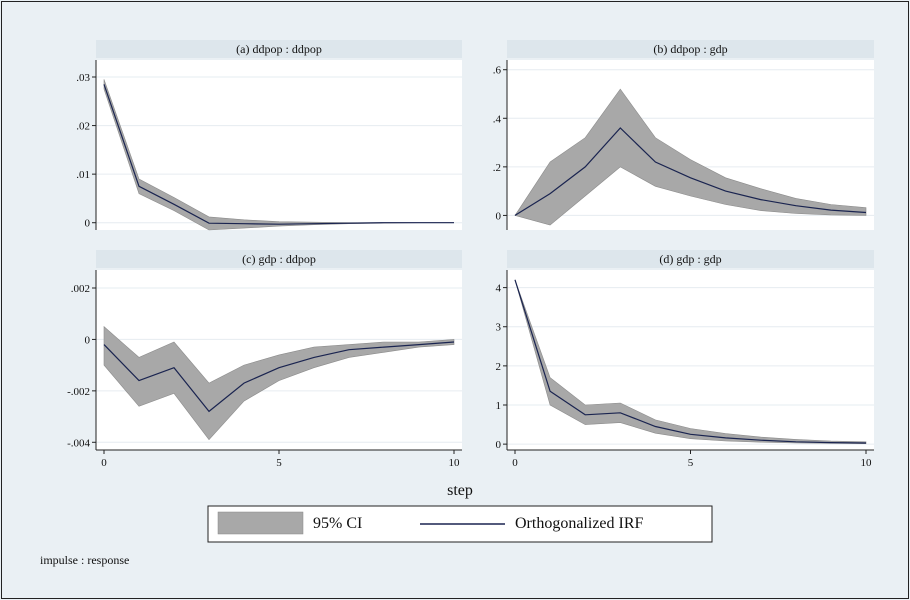  Describe the element at coordinates (579, 523) in the screenshot. I see `legend-irf-label: Orthogonalized IRF` at that location.